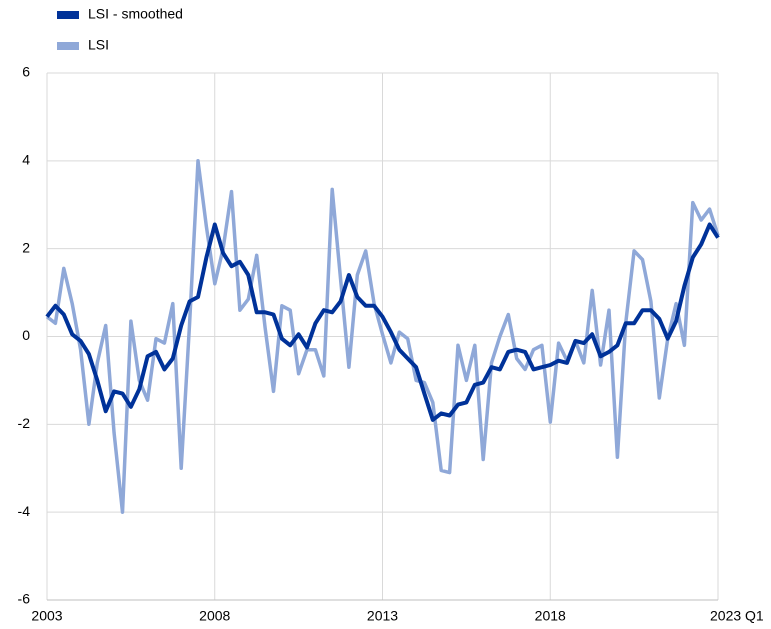 This screenshot has height=629, width=771. Describe the element at coordinates (46, 616) in the screenshot. I see `x-tick-label: 2003` at that location.